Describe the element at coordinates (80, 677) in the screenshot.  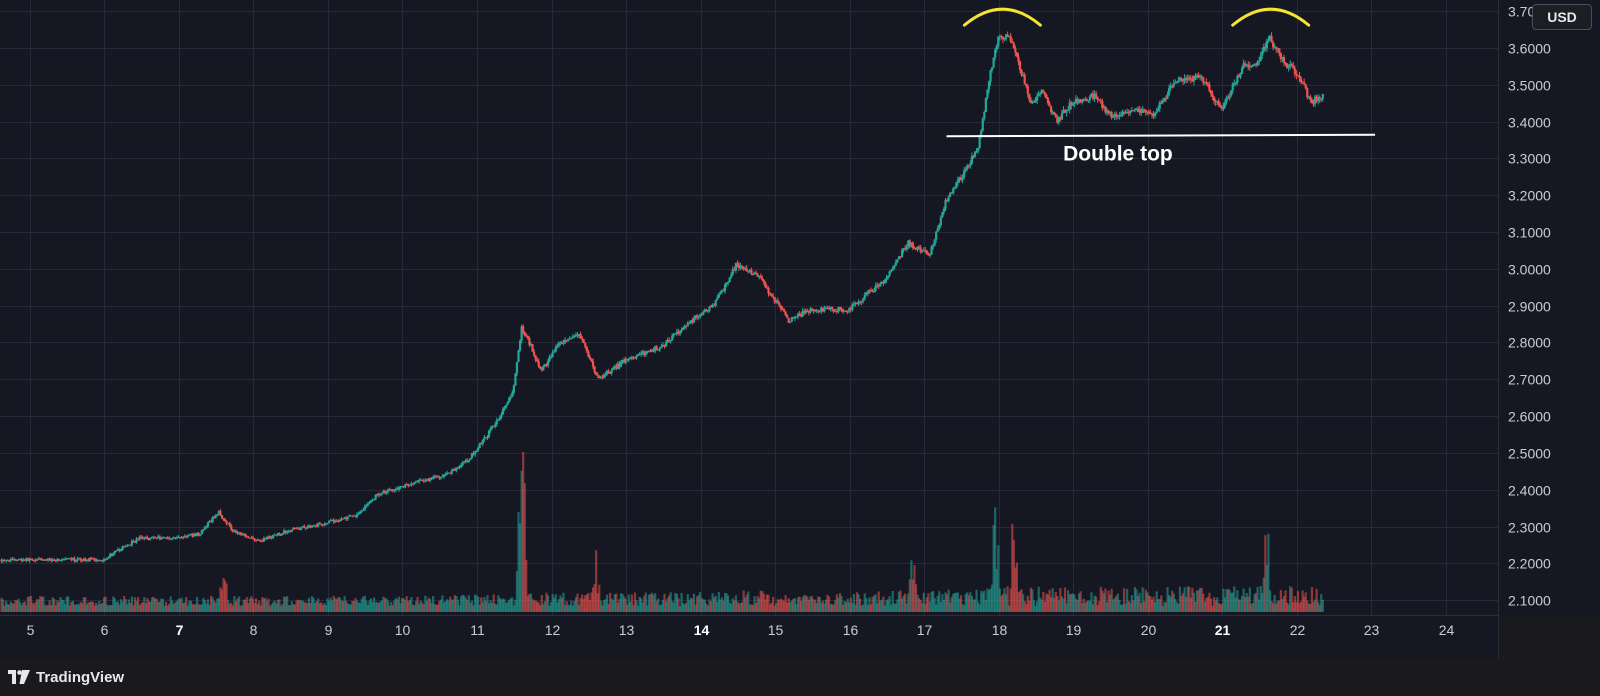
I see `tradingview-brand-name: TradingView` at that location.